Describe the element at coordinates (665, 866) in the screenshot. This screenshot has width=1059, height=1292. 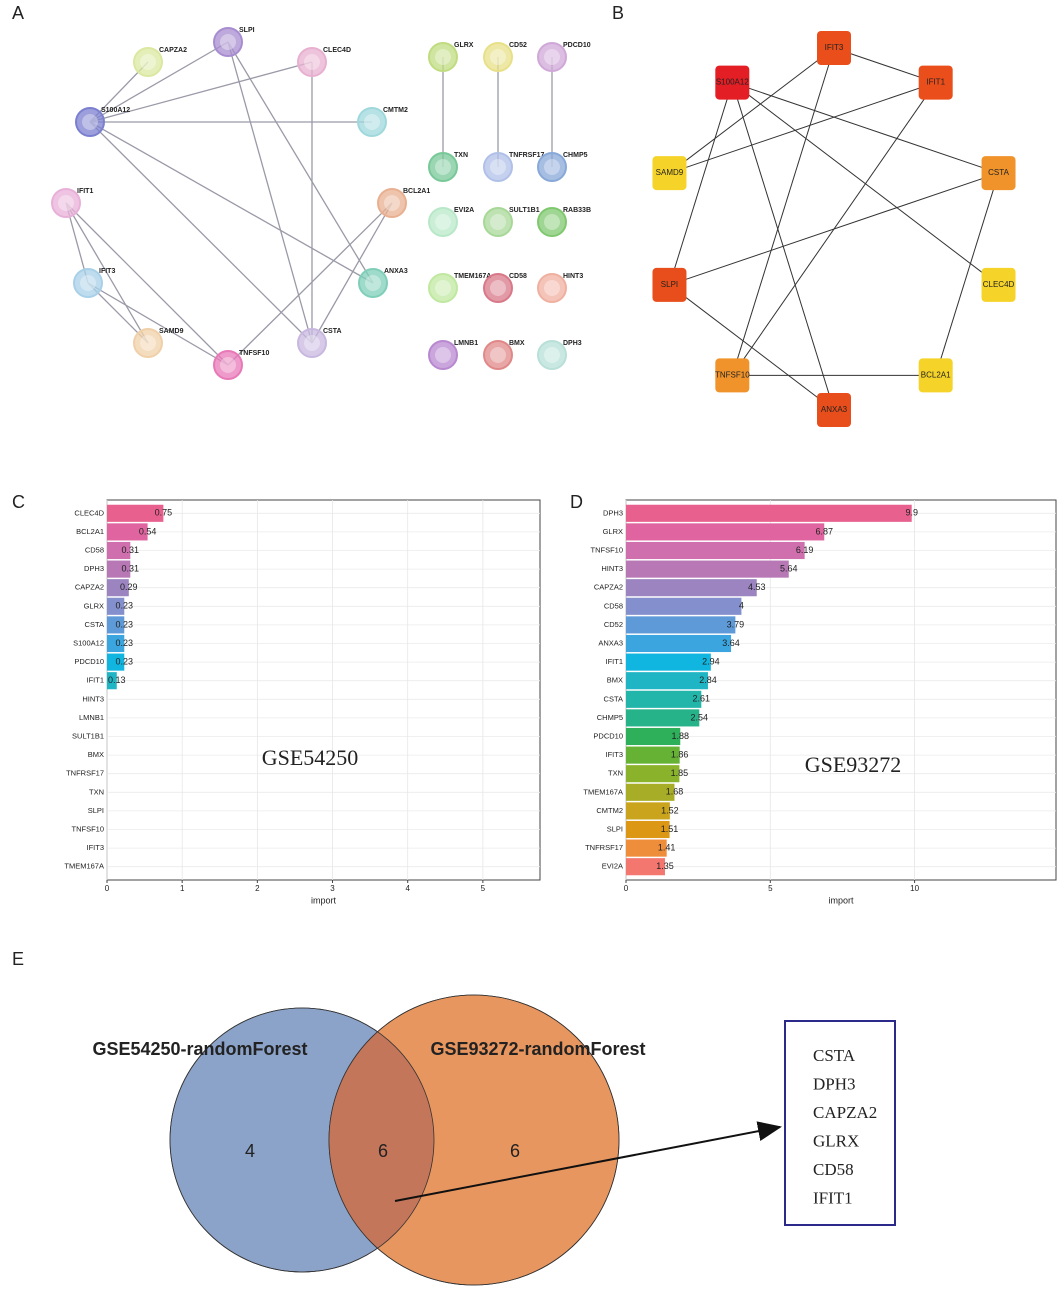
I see `value-label: 1.35` at that location.